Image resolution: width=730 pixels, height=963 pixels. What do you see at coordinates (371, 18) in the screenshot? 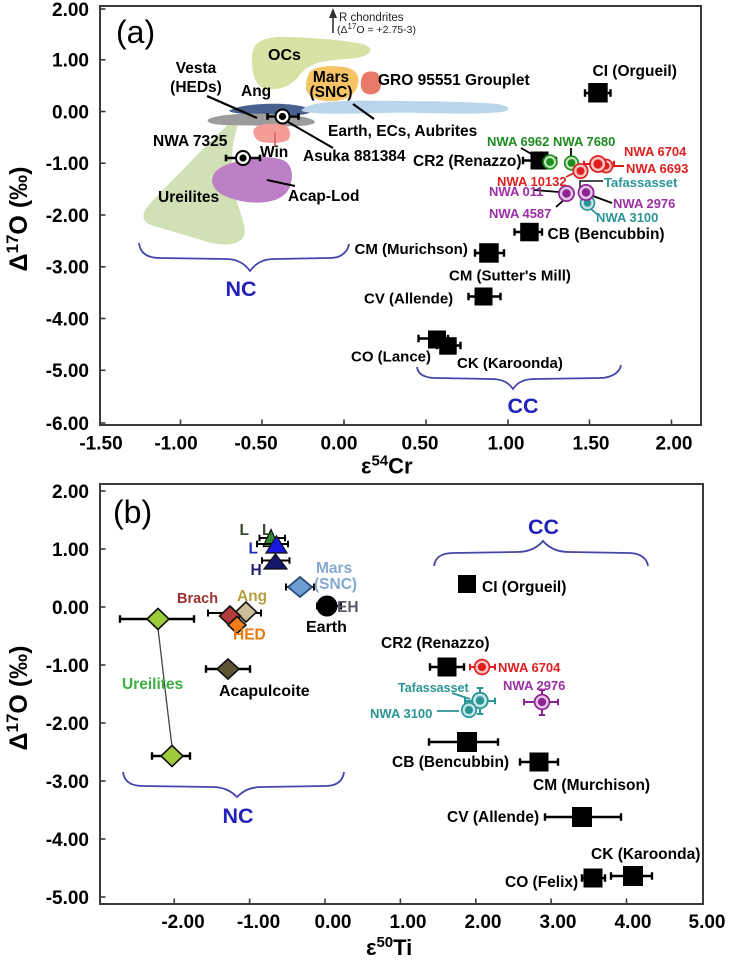
I see `svg-text: R chondrites` at bounding box center [371, 18].